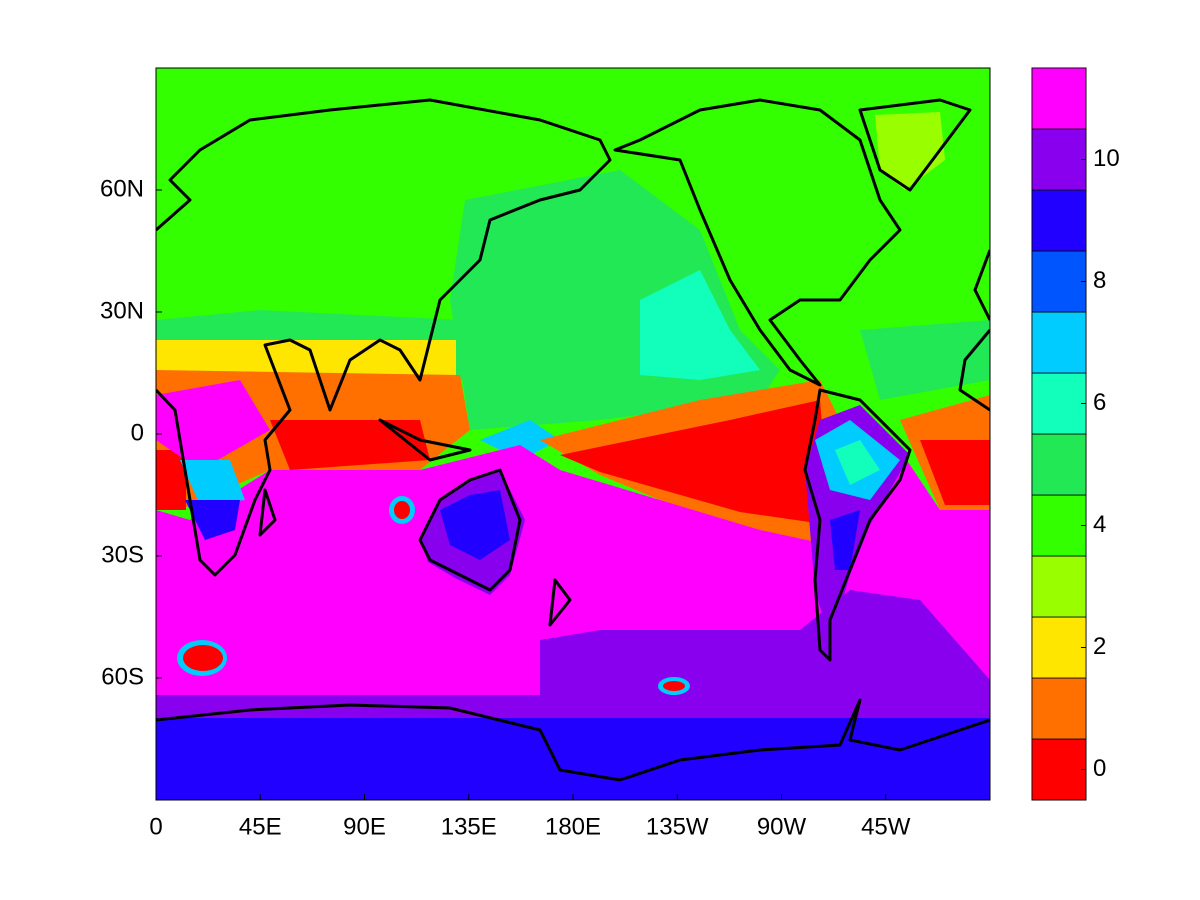  I want to click on y-tick-label: 30S, so click(122, 554).